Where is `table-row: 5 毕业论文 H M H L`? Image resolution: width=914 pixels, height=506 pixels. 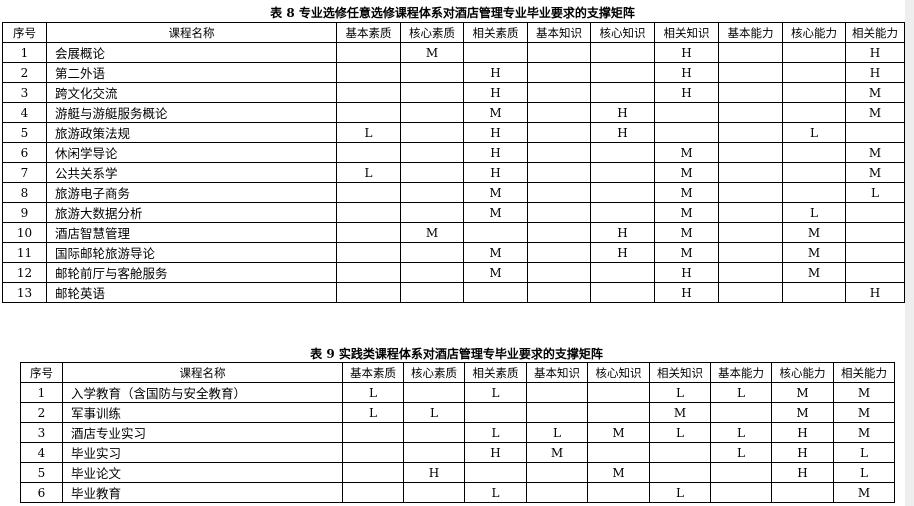 table-row: 5 毕业论文 H M H L is located at coordinates (457, 472).